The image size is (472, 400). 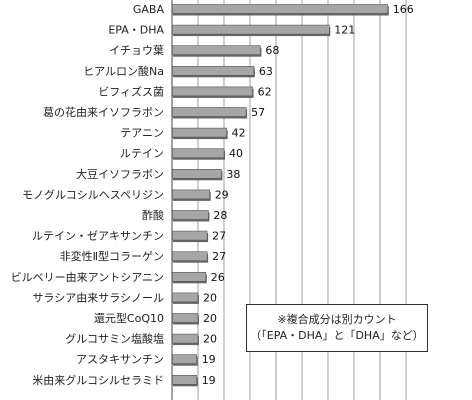 I want to click on category-label: 葛の花由来イソフラボン, so click(x=103, y=112).